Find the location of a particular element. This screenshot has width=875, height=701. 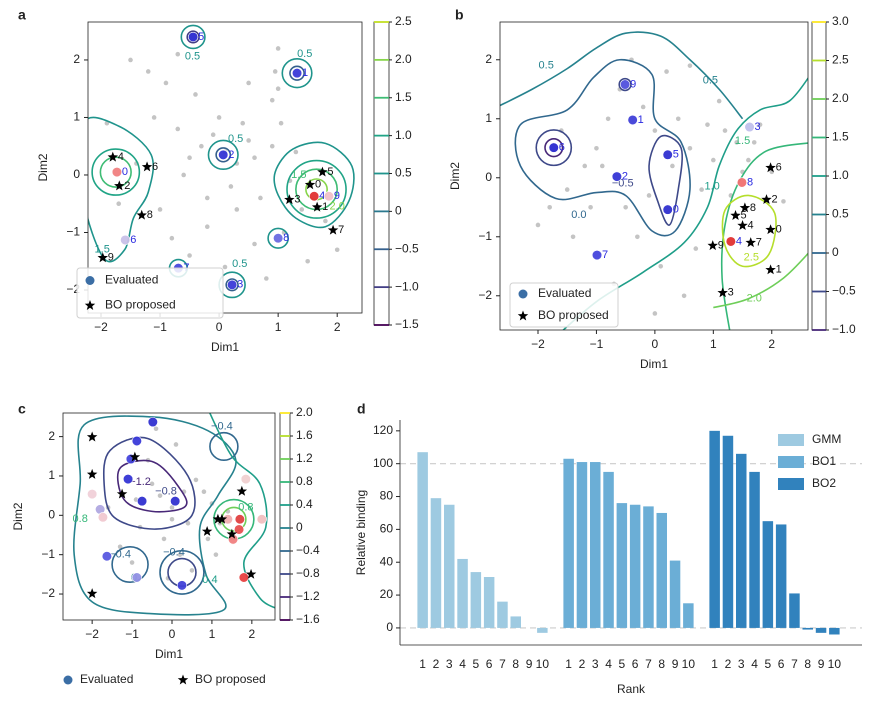

colorbar-tick-label: −1.5 is located at coordinates (407, 324).